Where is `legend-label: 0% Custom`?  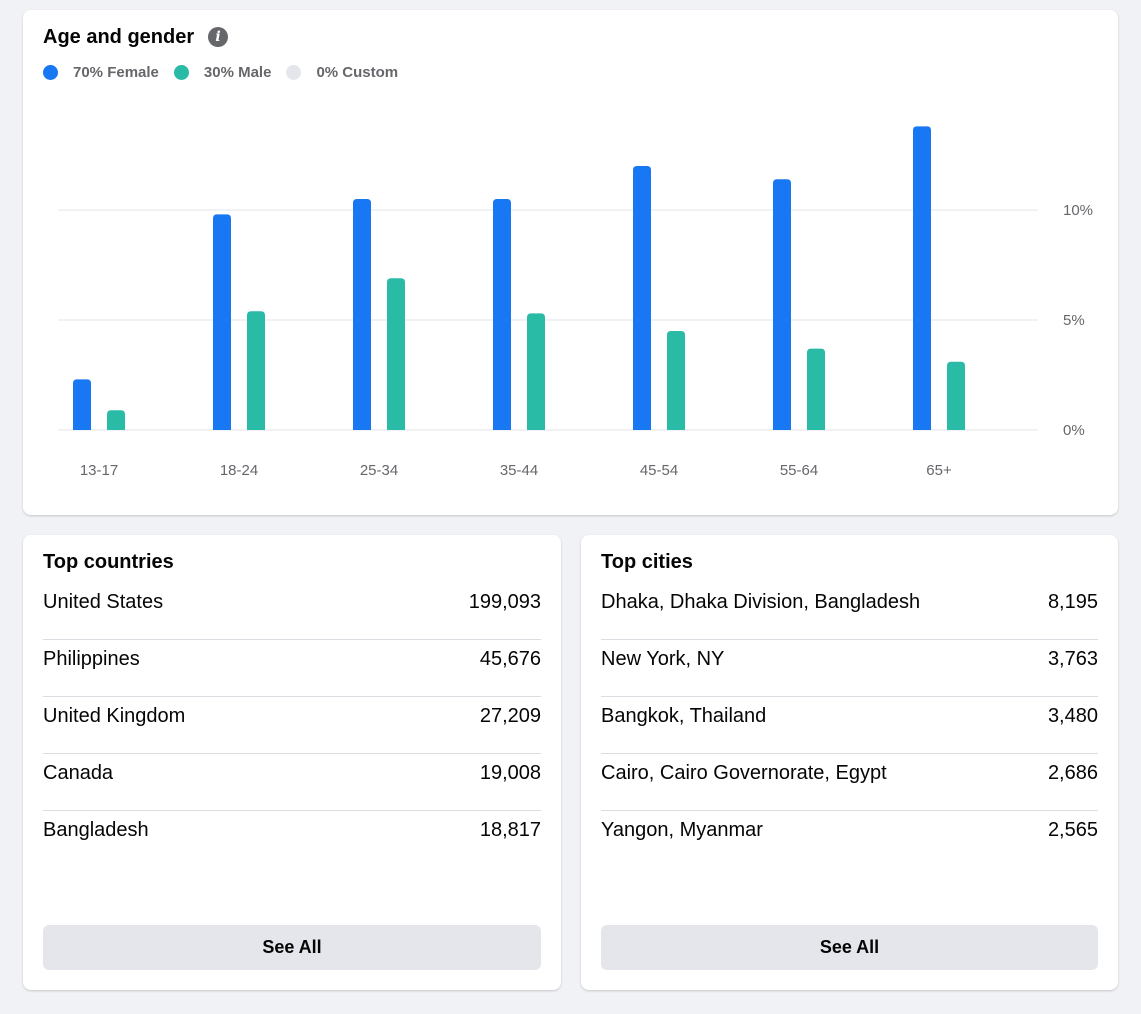
legend-label: 0% Custom is located at coordinates (357, 72).